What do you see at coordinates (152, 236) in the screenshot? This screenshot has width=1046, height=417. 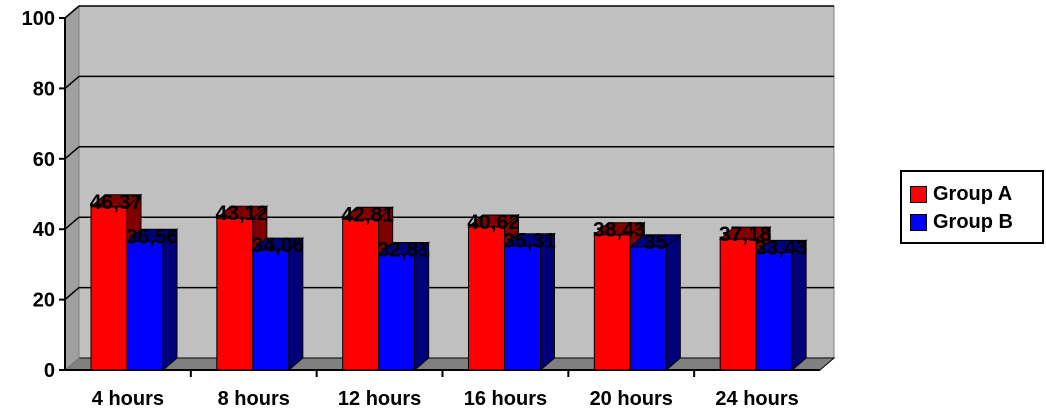 I see `data-label-group-b: 36,56` at bounding box center [152, 236].